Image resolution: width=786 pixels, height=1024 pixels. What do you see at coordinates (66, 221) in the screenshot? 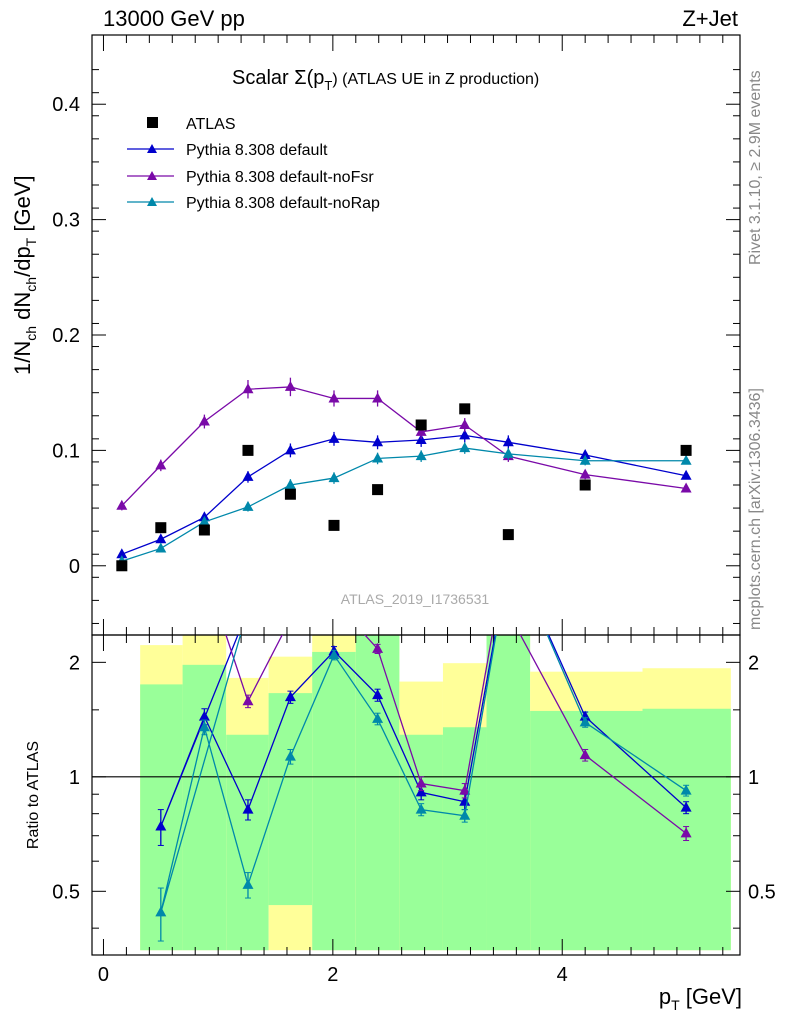
I see `y-tick-label-0.3: 0.3` at bounding box center [66, 221].